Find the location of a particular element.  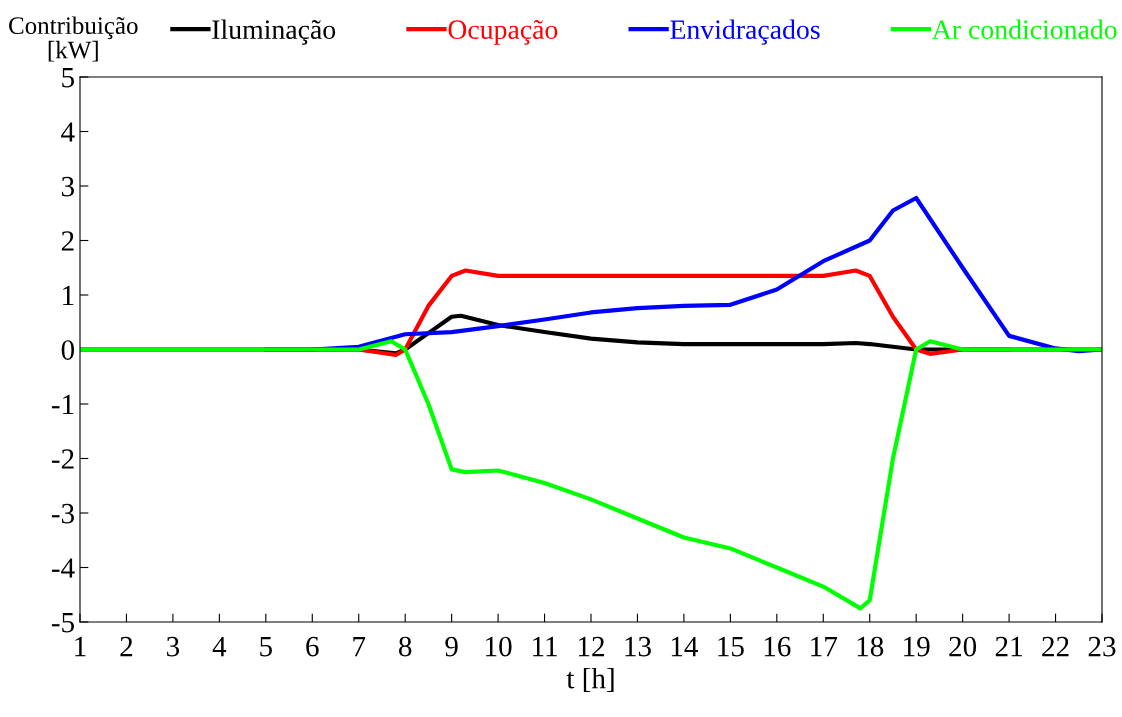

y-tick-label: -5 is located at coordinates (62, 623).